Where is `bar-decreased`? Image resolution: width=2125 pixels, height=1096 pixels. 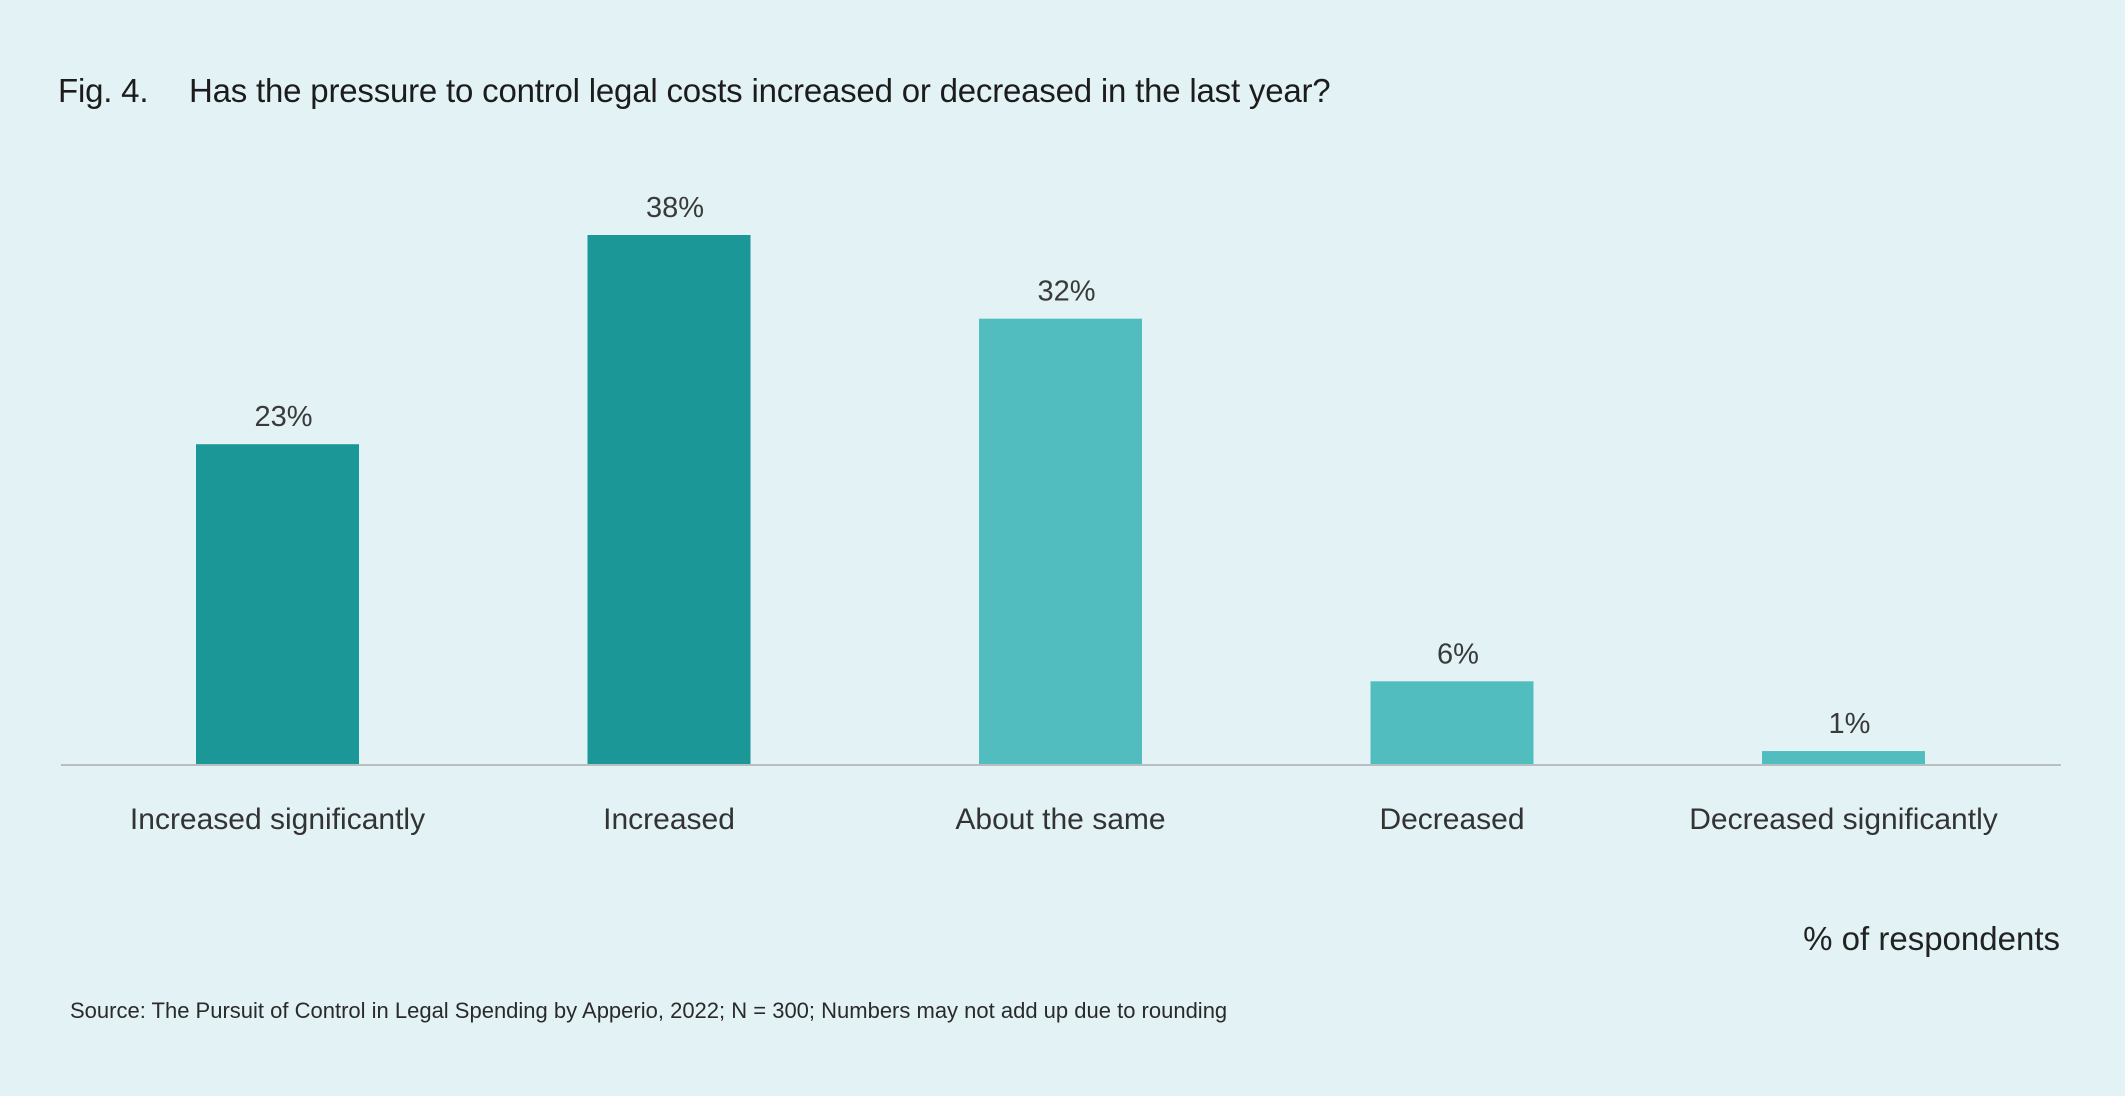
bar-decreased is located at coordinates (1452, 723).